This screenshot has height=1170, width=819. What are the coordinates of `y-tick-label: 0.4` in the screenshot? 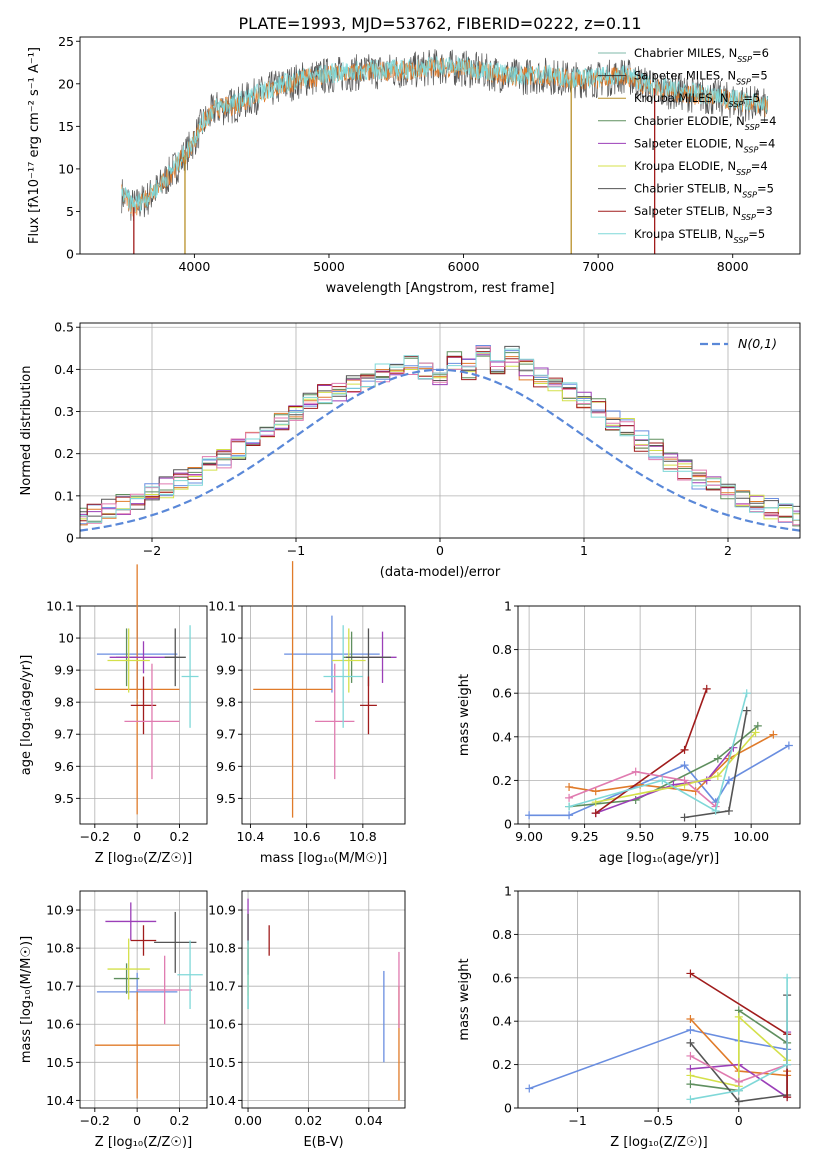 It's located at (64, 369).